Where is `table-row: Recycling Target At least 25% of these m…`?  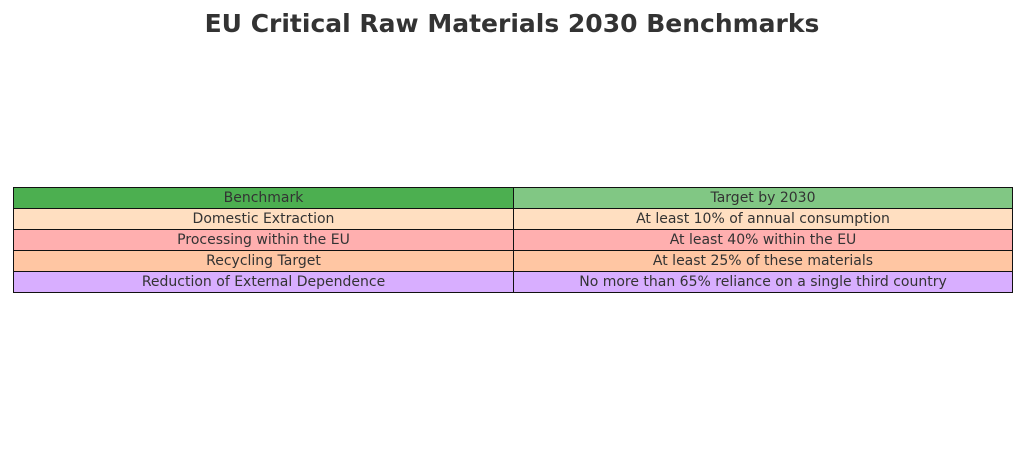
table-row: Recycling Target At least 25% of these m… is located at coordinates (513, 261).